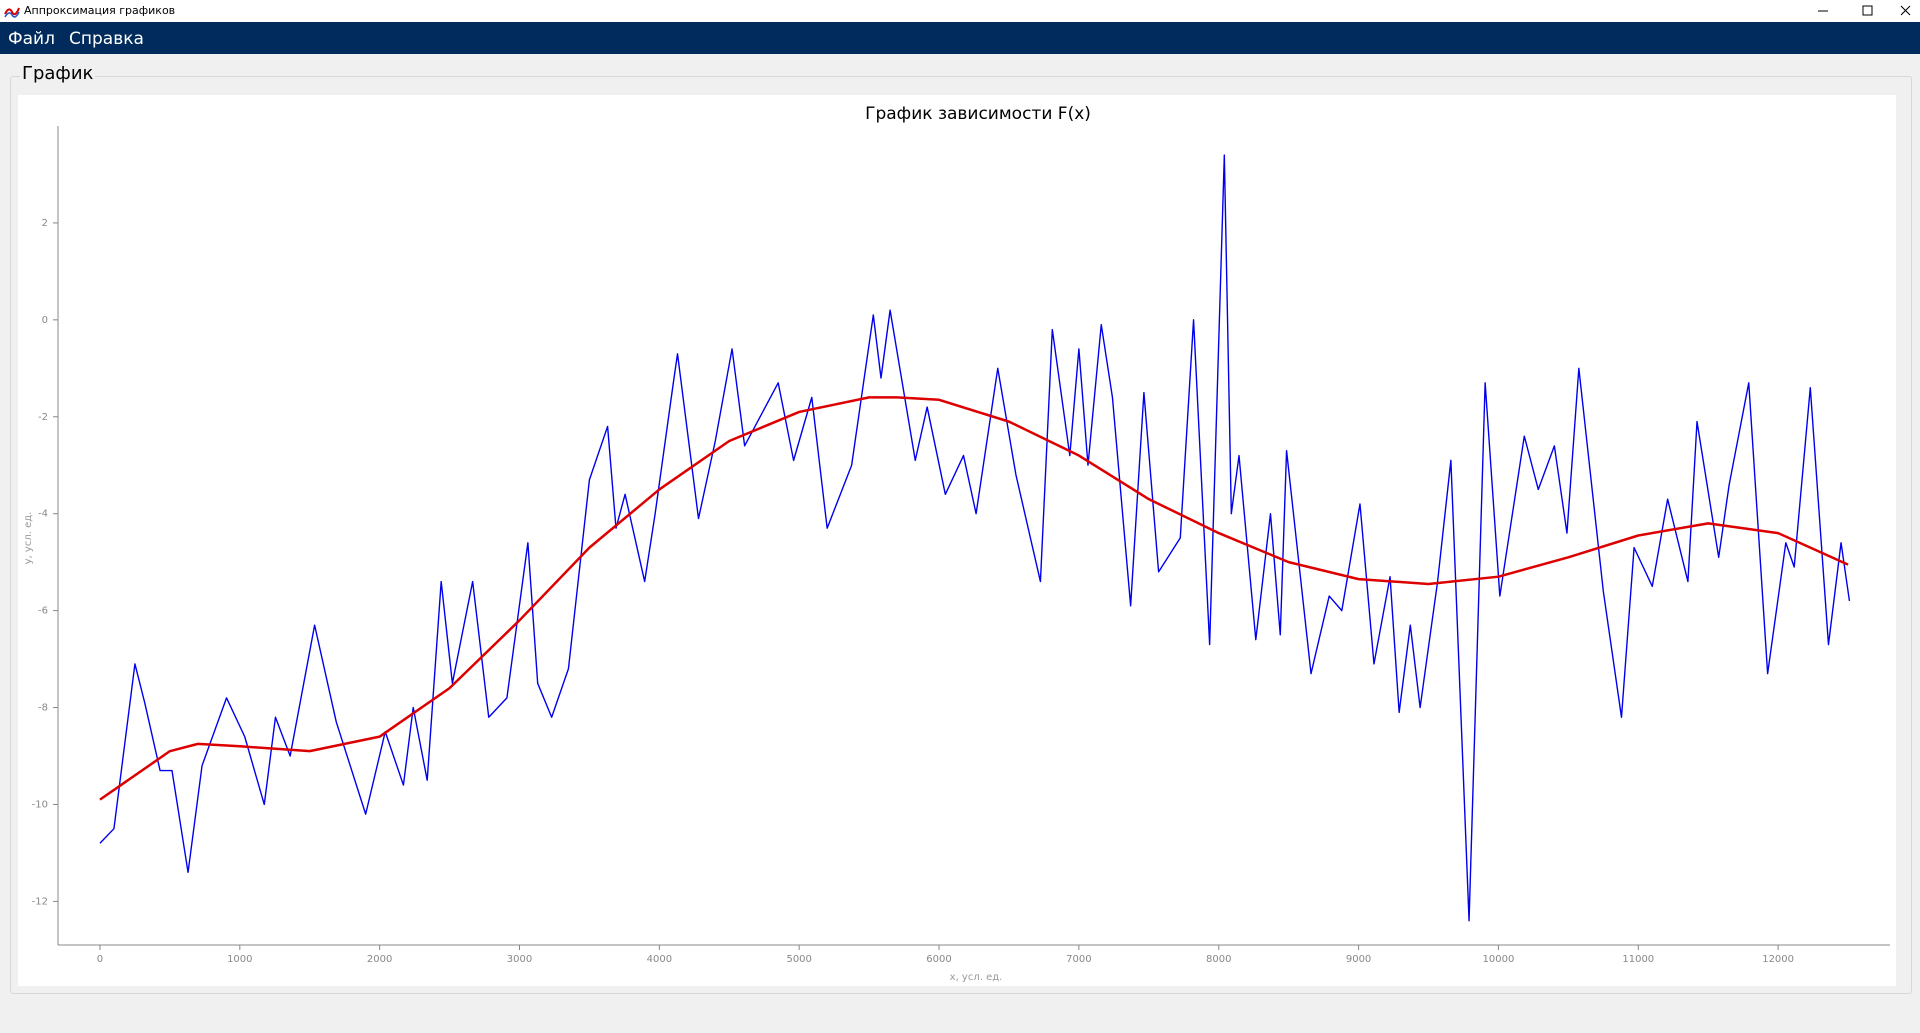 This screenshot has height=1033, width=1920. What do you see at coordinates (31, 39) in the screenshot?
I see `menu-item: Файл` at bounding box center [31, 39].